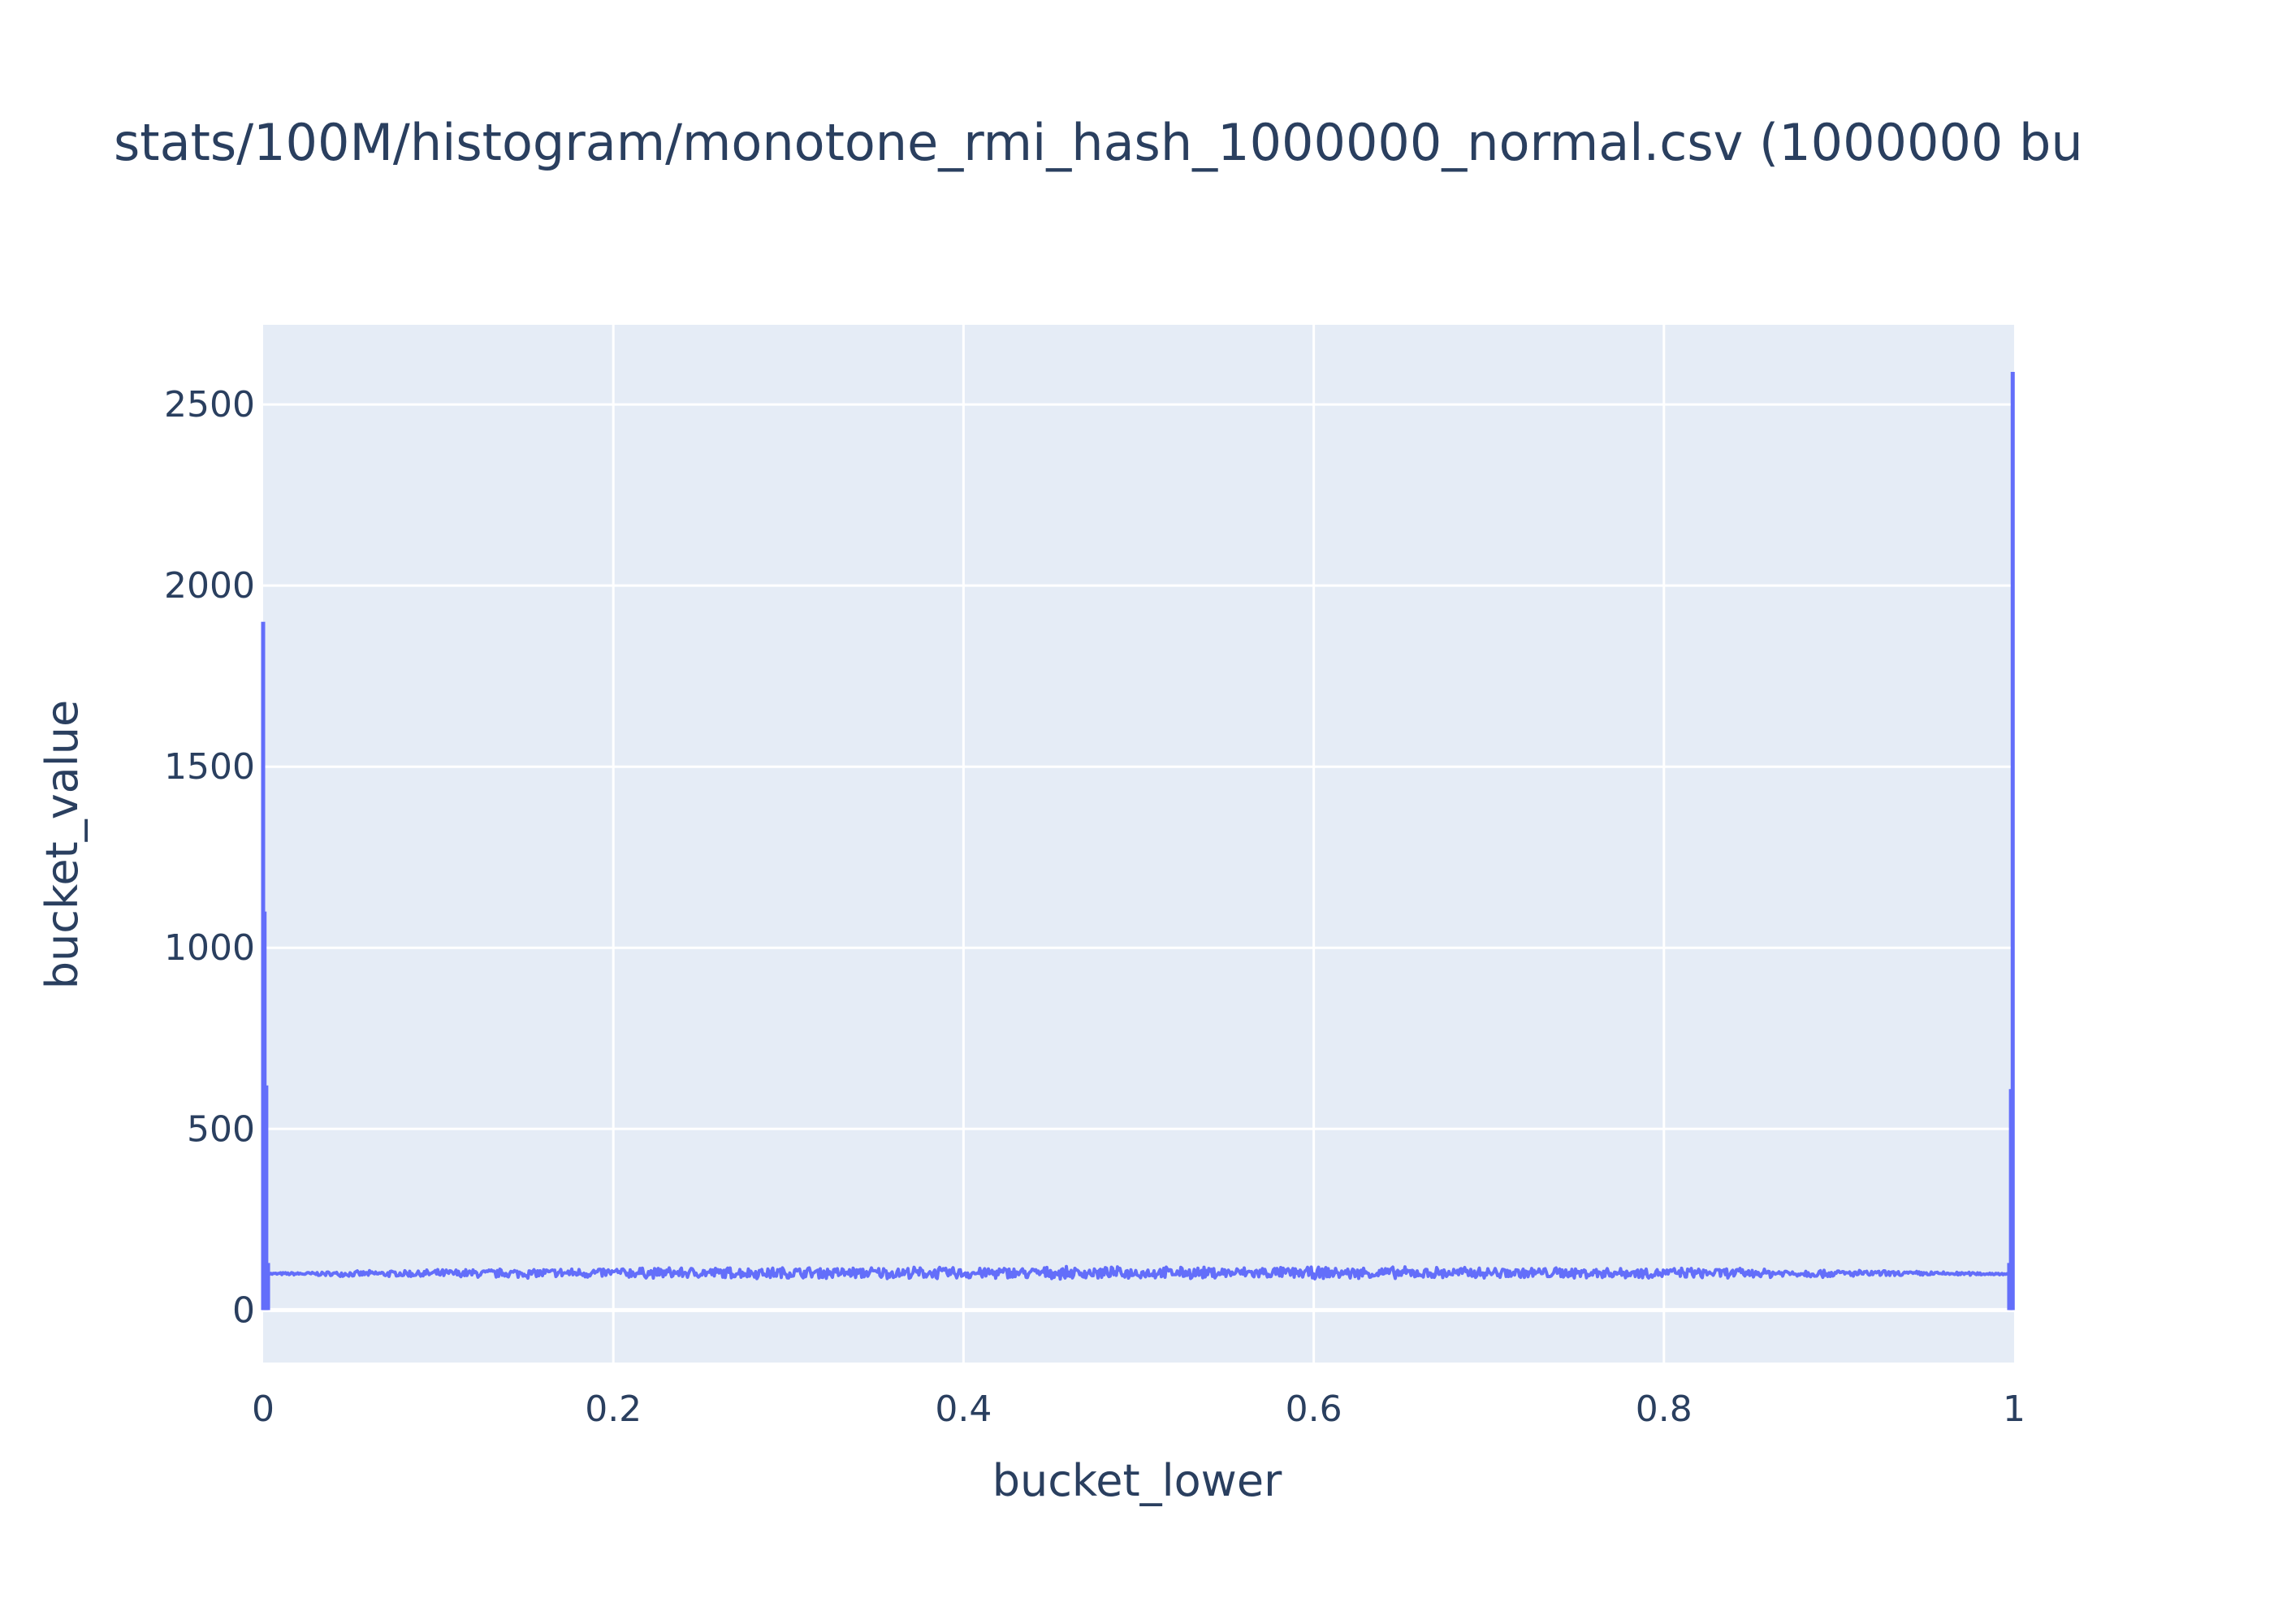 Image resolution: width=2274 pixels, height=1624 pixels. What do you see at coordinates (1314, 1410) in the screenshot?
I see `x-tick-label: 0.6` at bounding box center [1314, 1410].